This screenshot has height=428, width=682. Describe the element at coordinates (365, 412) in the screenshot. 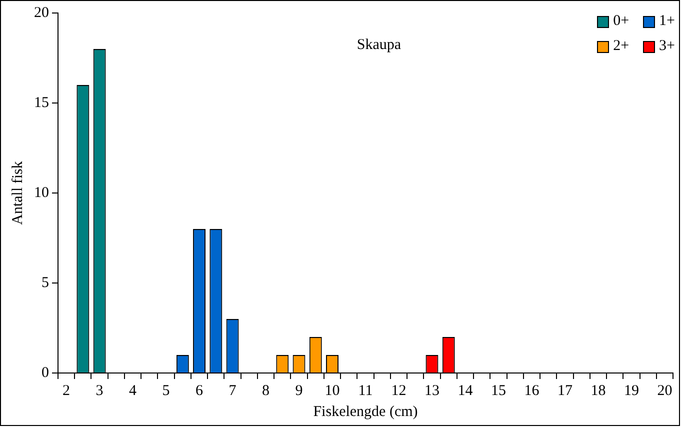

I see `x-axis-title: Fiskelengde (cm)` at that location.